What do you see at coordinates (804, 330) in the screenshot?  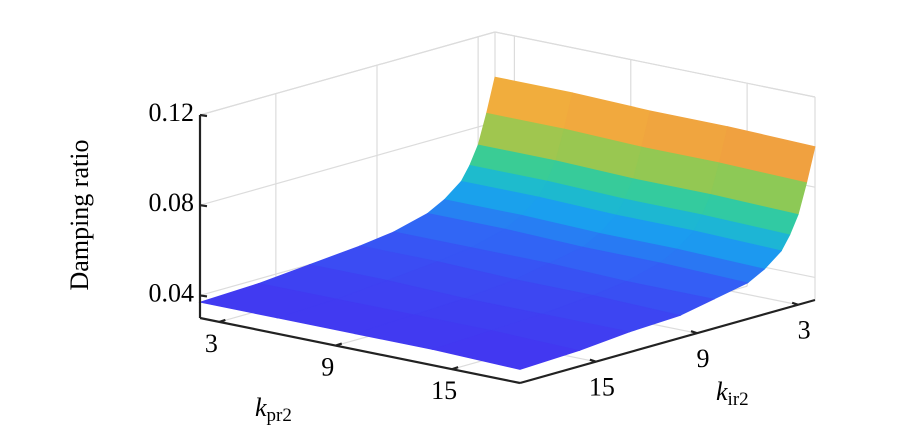 I see `y-tick-label: 3` at bounding box center [804, 330].